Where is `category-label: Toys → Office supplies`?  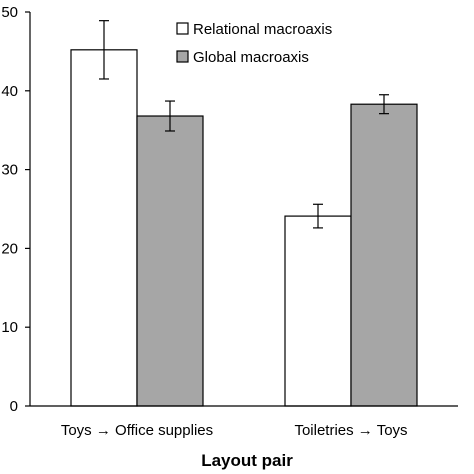
category-label: Toys → Office supplies is located at coordinates (137, 430).